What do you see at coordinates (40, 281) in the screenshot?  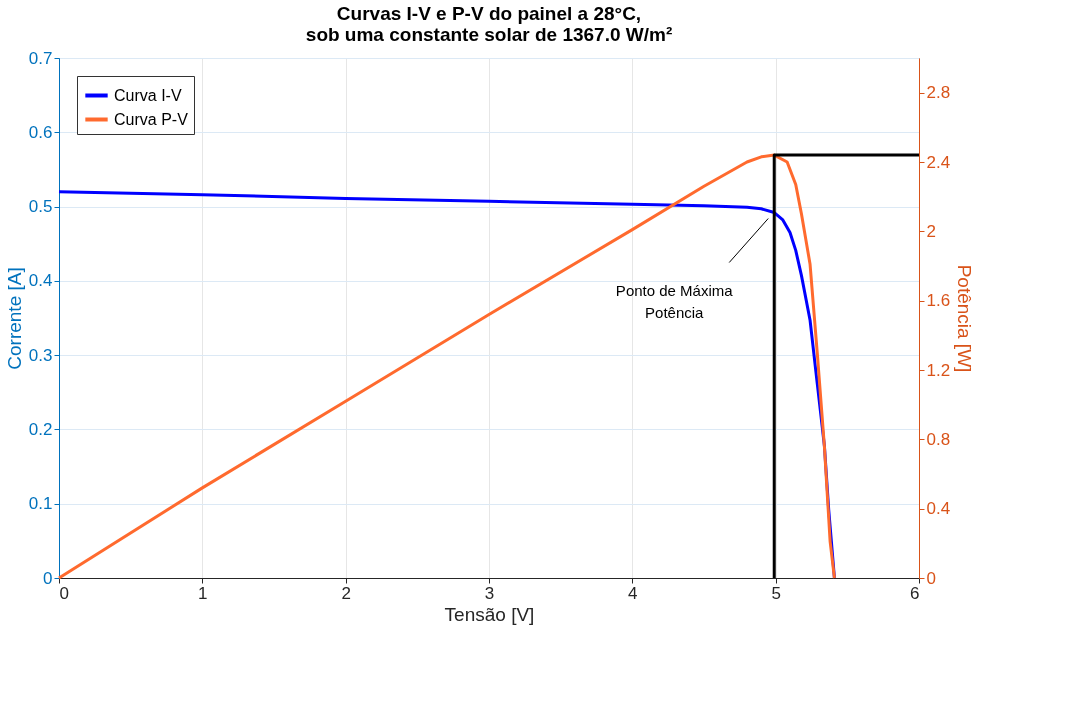 I see `y-tick-label: 0.4` at bounding box center [40, 281].